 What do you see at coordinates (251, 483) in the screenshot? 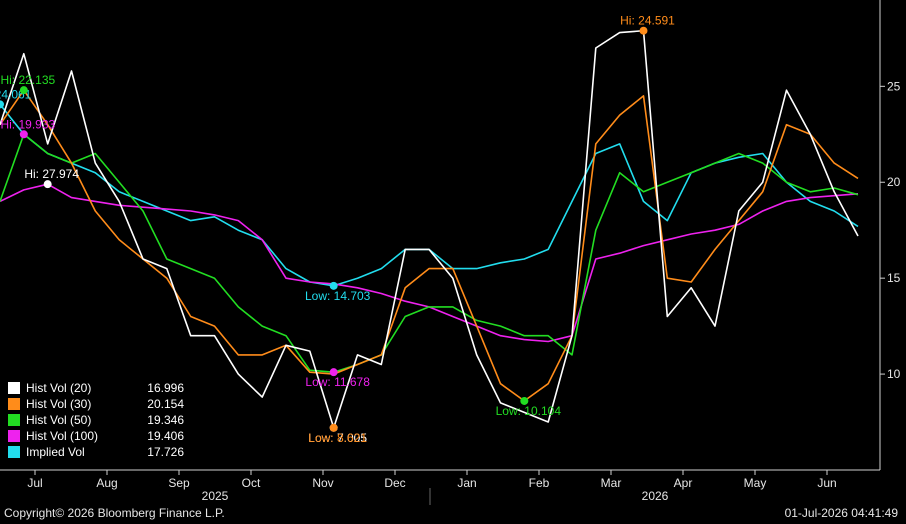
I see `x-tick-label: Oct` at bounding box center [251, 483].